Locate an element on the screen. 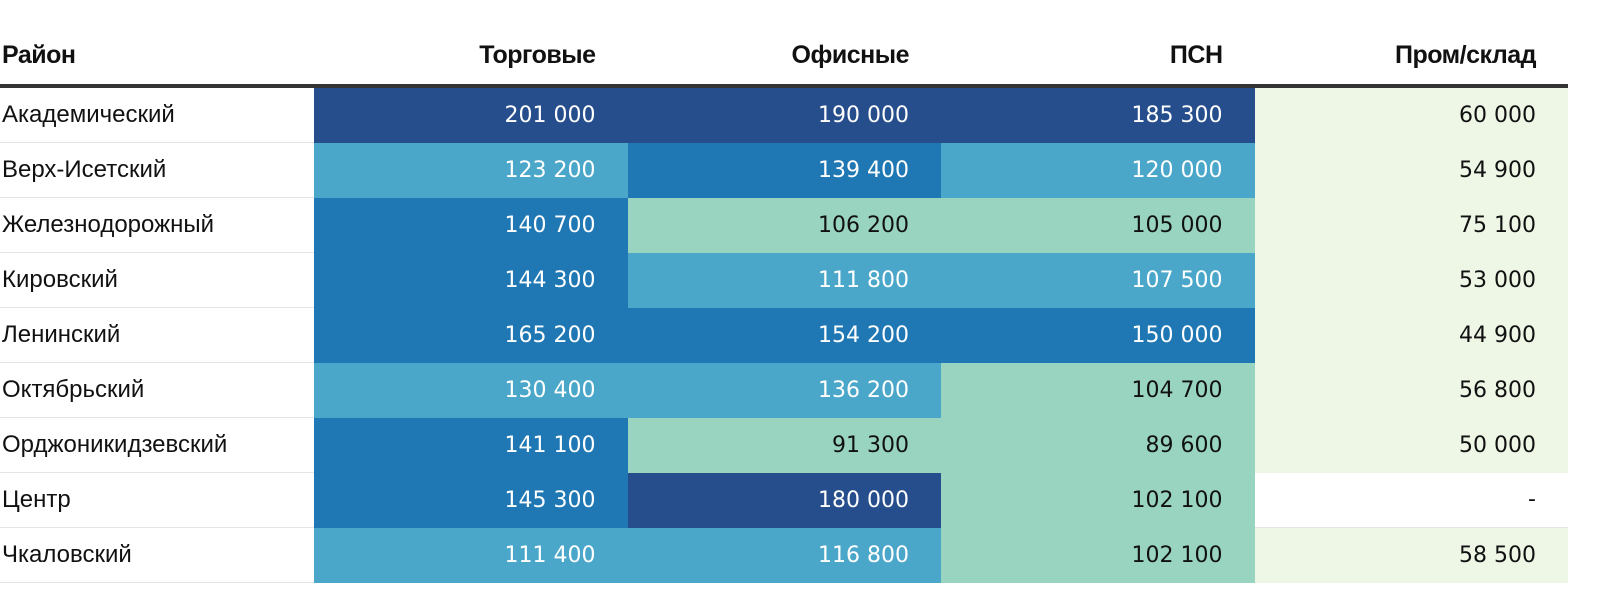  header-row: Район Торговые Офисные ПСН Пром/склад is located at coordinates (784, 57).